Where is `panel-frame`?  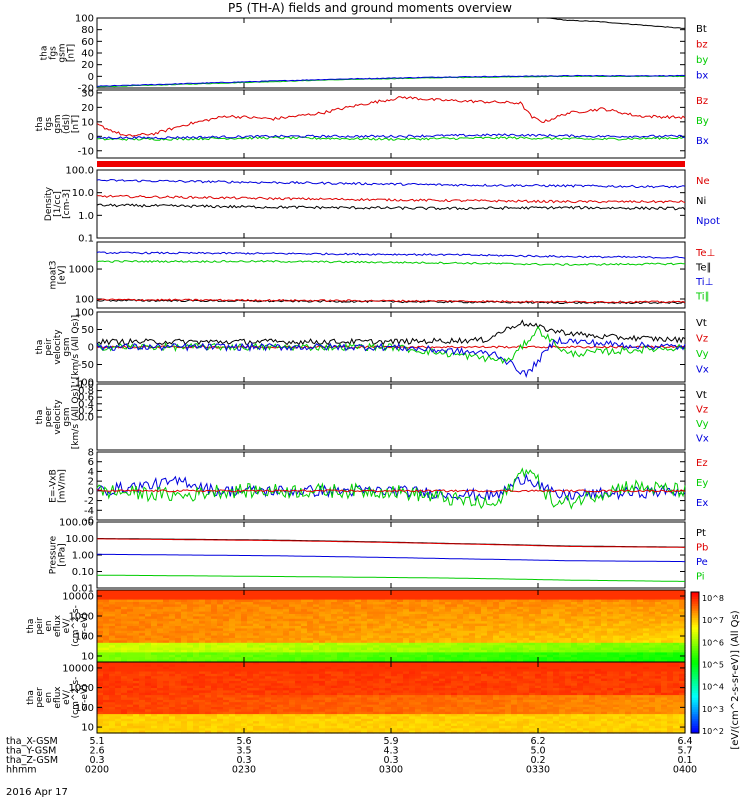 panel-frame is located at coordinates (391, 275).